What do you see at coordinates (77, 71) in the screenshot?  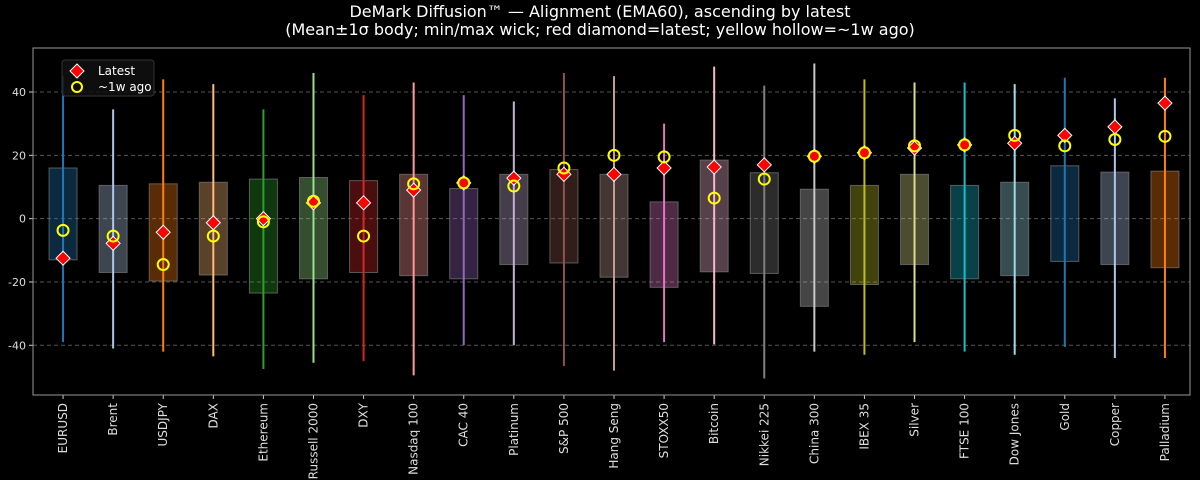 I see `legend-latest-icon` at bounding box center [77, 71].